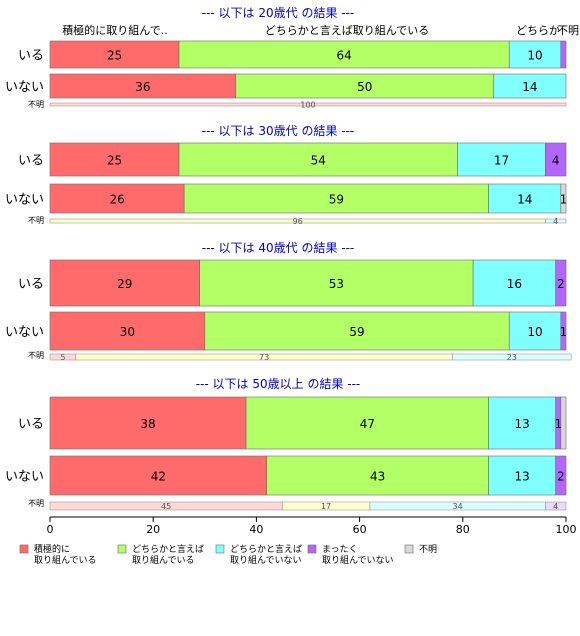 The image size is (580, 636). I want to click on header-label: どちらか, so click(538, 30).